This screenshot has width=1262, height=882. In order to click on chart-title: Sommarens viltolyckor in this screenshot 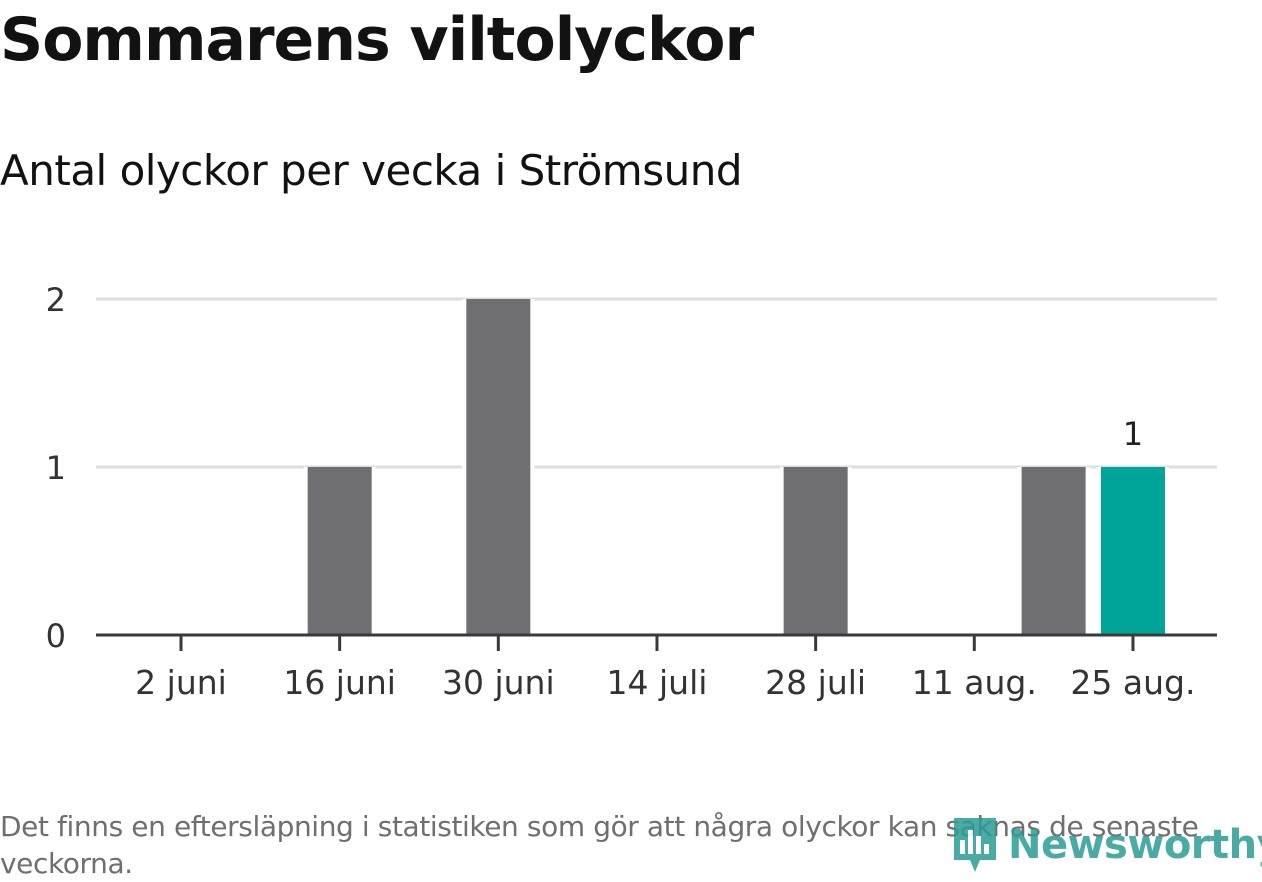, I will do `click(377, 40)`.